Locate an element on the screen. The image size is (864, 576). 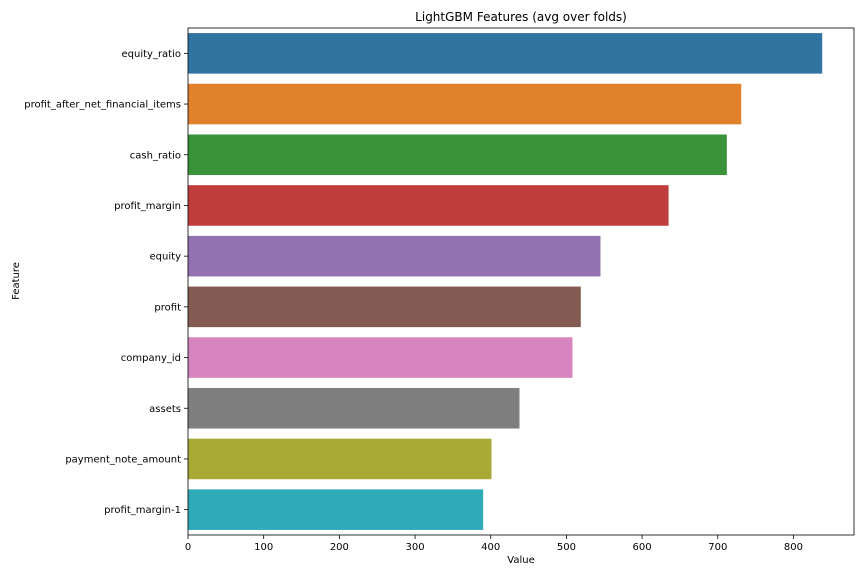
chart-title: LightGBM Features (avg over folds) is located at coordinates (521, 17).